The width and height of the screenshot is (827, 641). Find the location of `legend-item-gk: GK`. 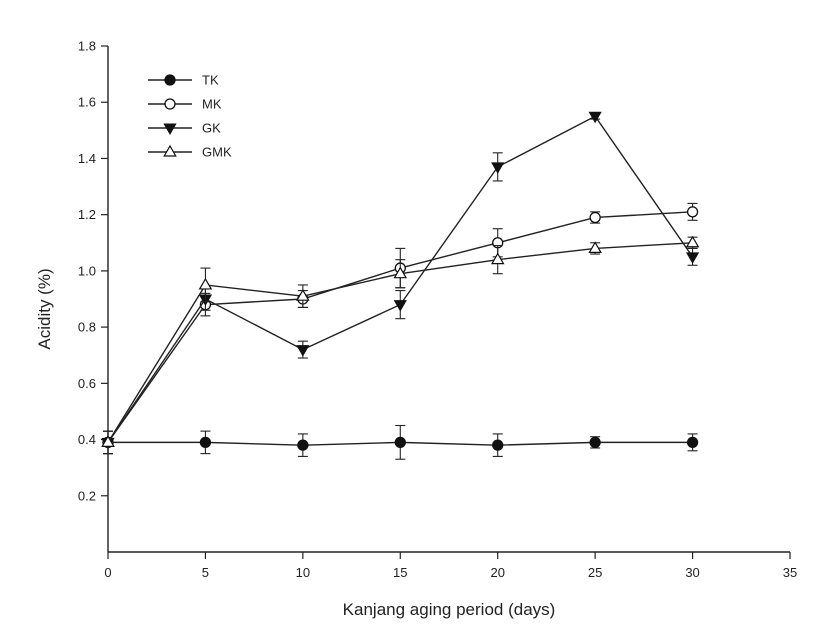

legend-item-gk: GK is located at coordinates (184, 128).